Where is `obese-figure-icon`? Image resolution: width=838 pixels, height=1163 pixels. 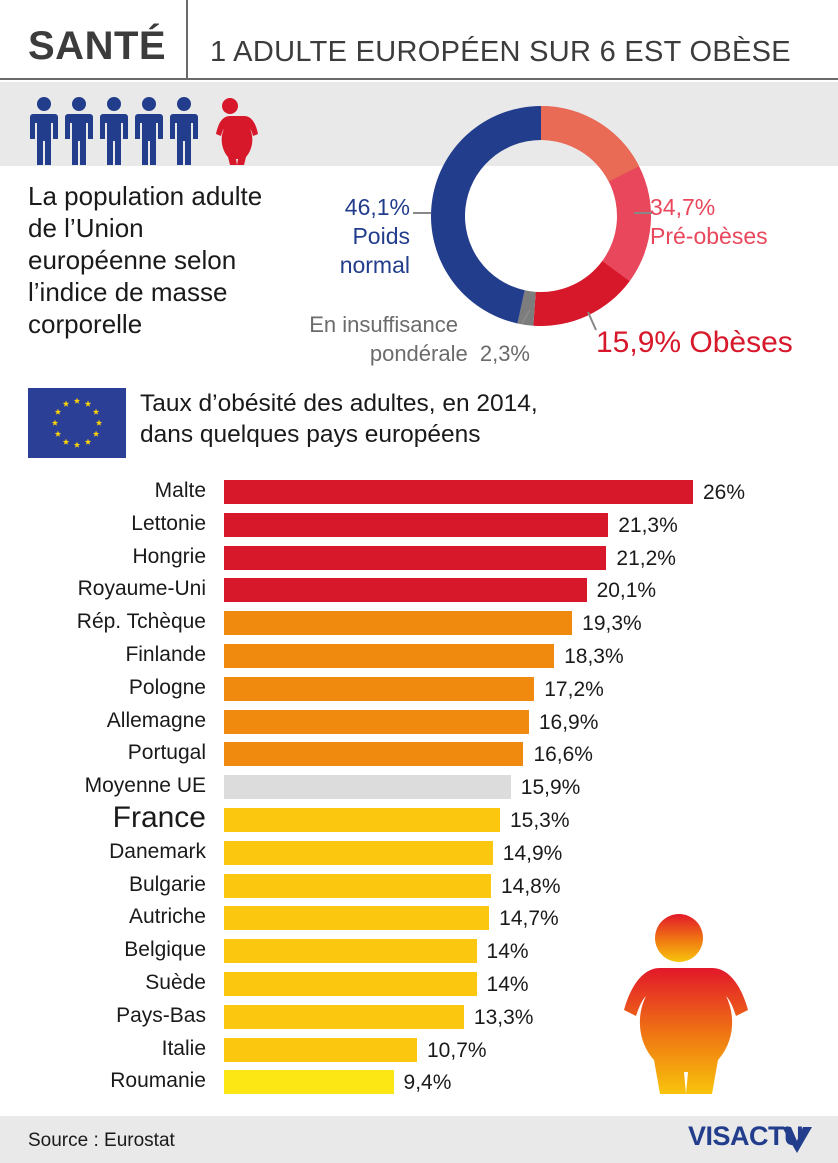 obese-figure-icon is located at coordinates (686, 1004).